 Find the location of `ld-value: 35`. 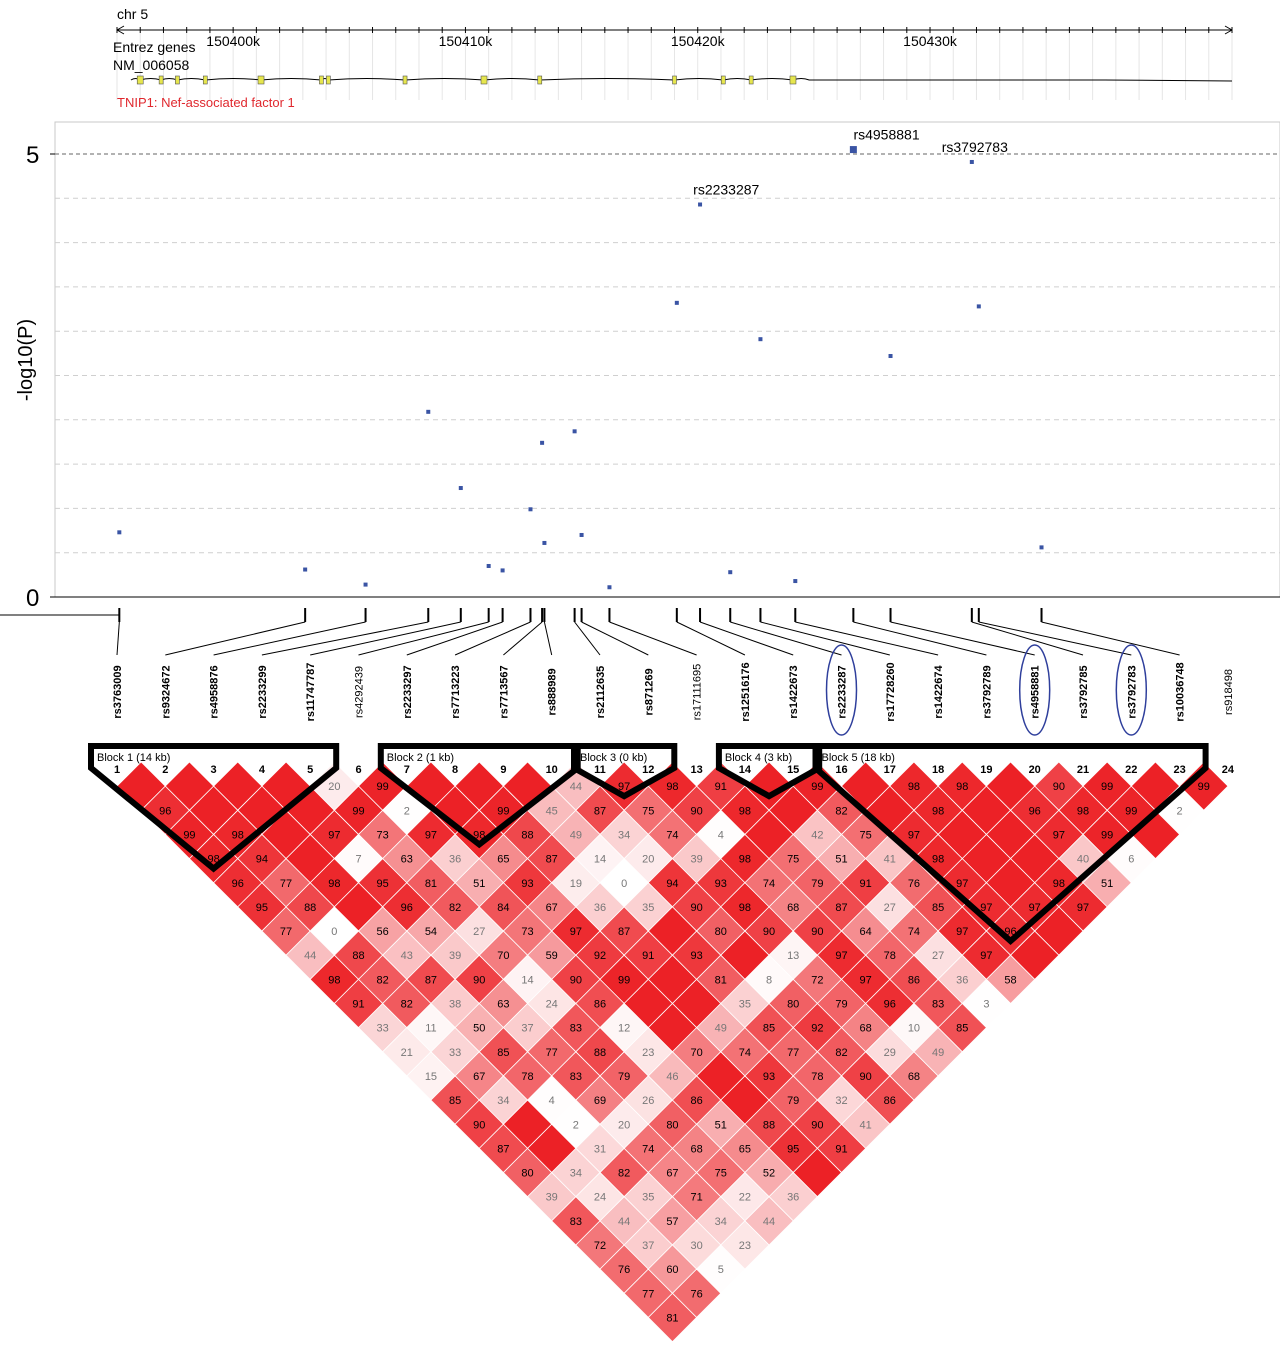

ld-value: 35 is located at coordinates (648, 908).